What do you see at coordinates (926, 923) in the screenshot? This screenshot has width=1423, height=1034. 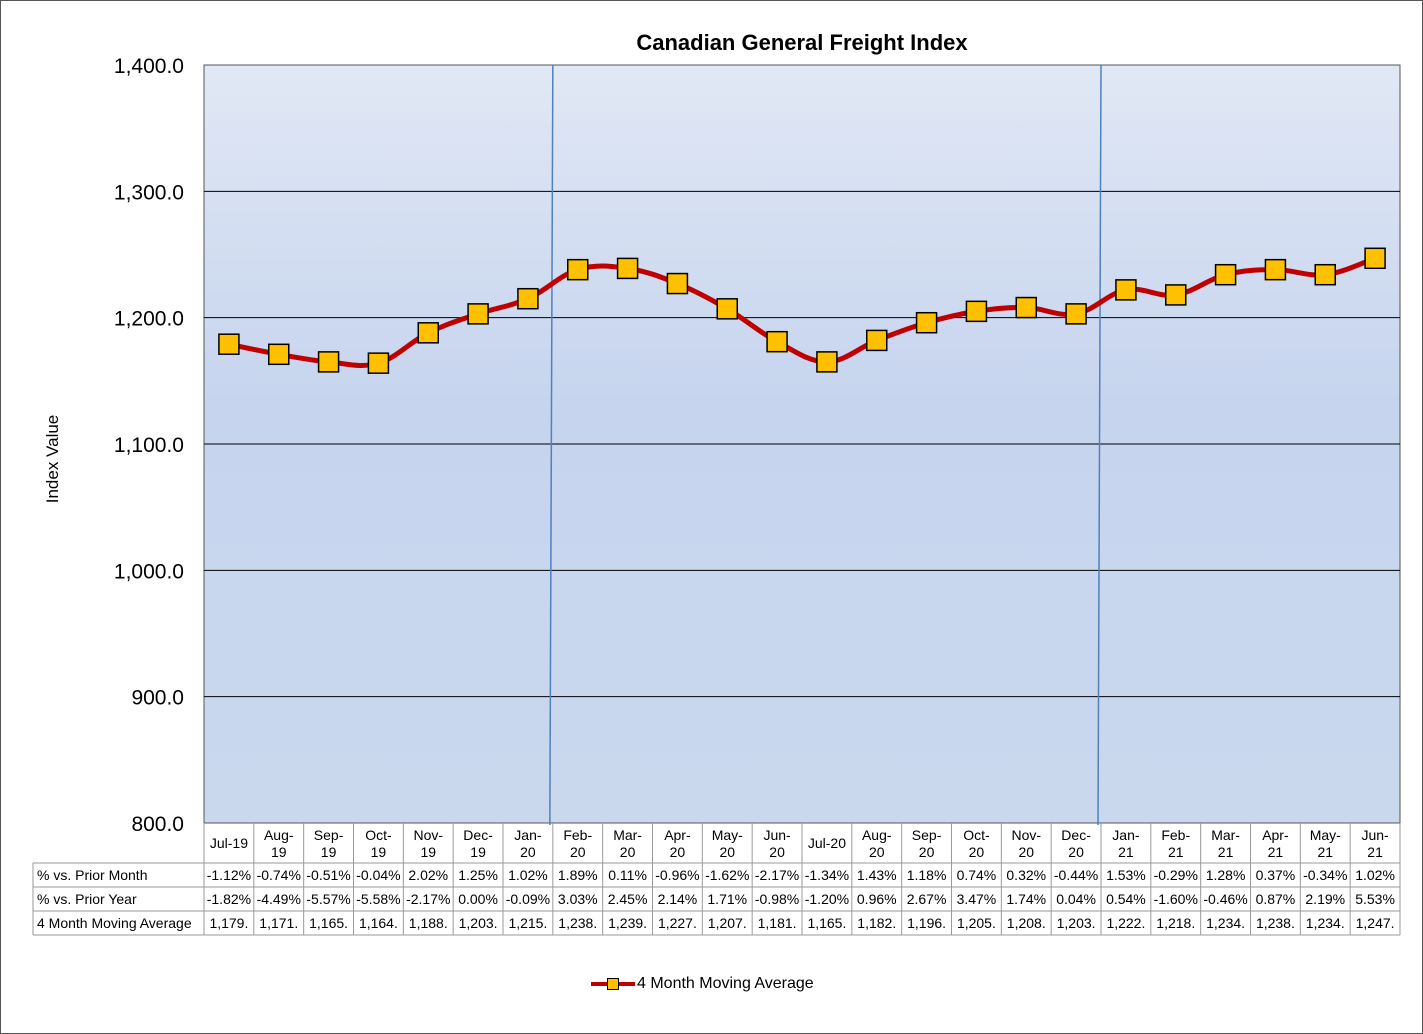 I see `table-cell: 1,196.` at bounding box center [926, 923].